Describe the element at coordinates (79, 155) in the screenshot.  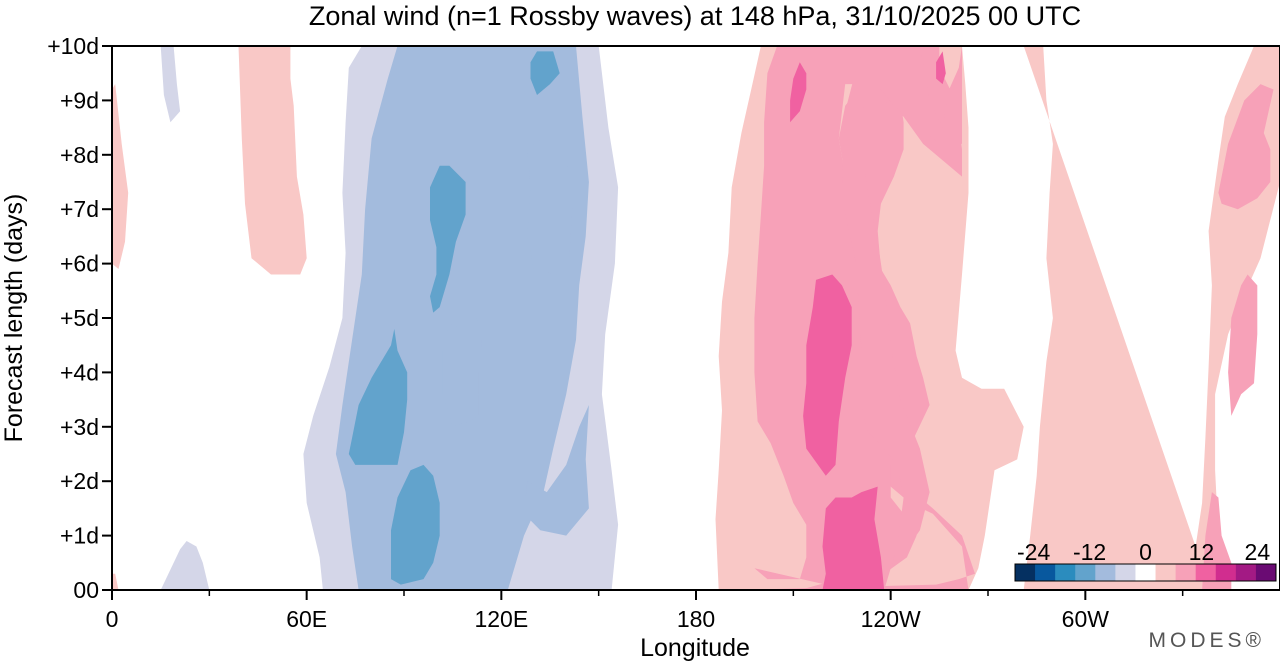
I see `y-tick-label-+8d: +8d` at that location.